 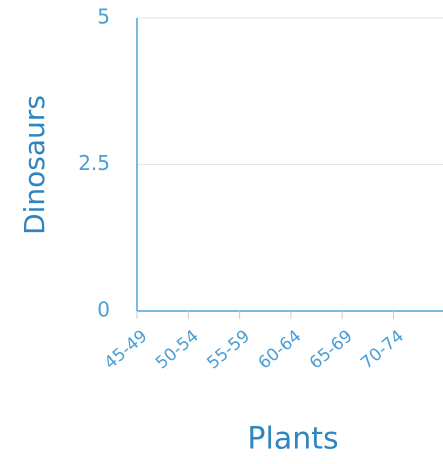 I want to click on x-tick-label: 70-74, so click(x=382, y=349).